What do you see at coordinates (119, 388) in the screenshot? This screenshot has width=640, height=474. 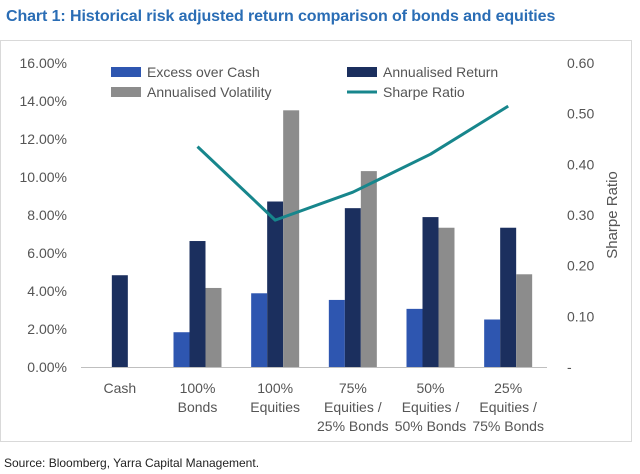 I see `x-tick-label: Cash` at bounding box center [119, 388].